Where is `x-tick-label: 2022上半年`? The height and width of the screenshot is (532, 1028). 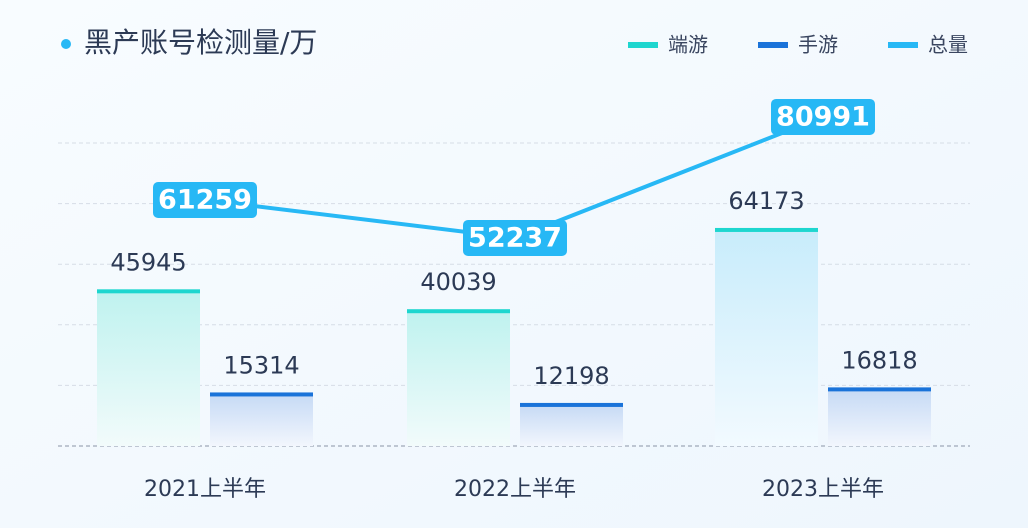
x-tick-label: 2022上半年 is located at coordinates (515, 489).